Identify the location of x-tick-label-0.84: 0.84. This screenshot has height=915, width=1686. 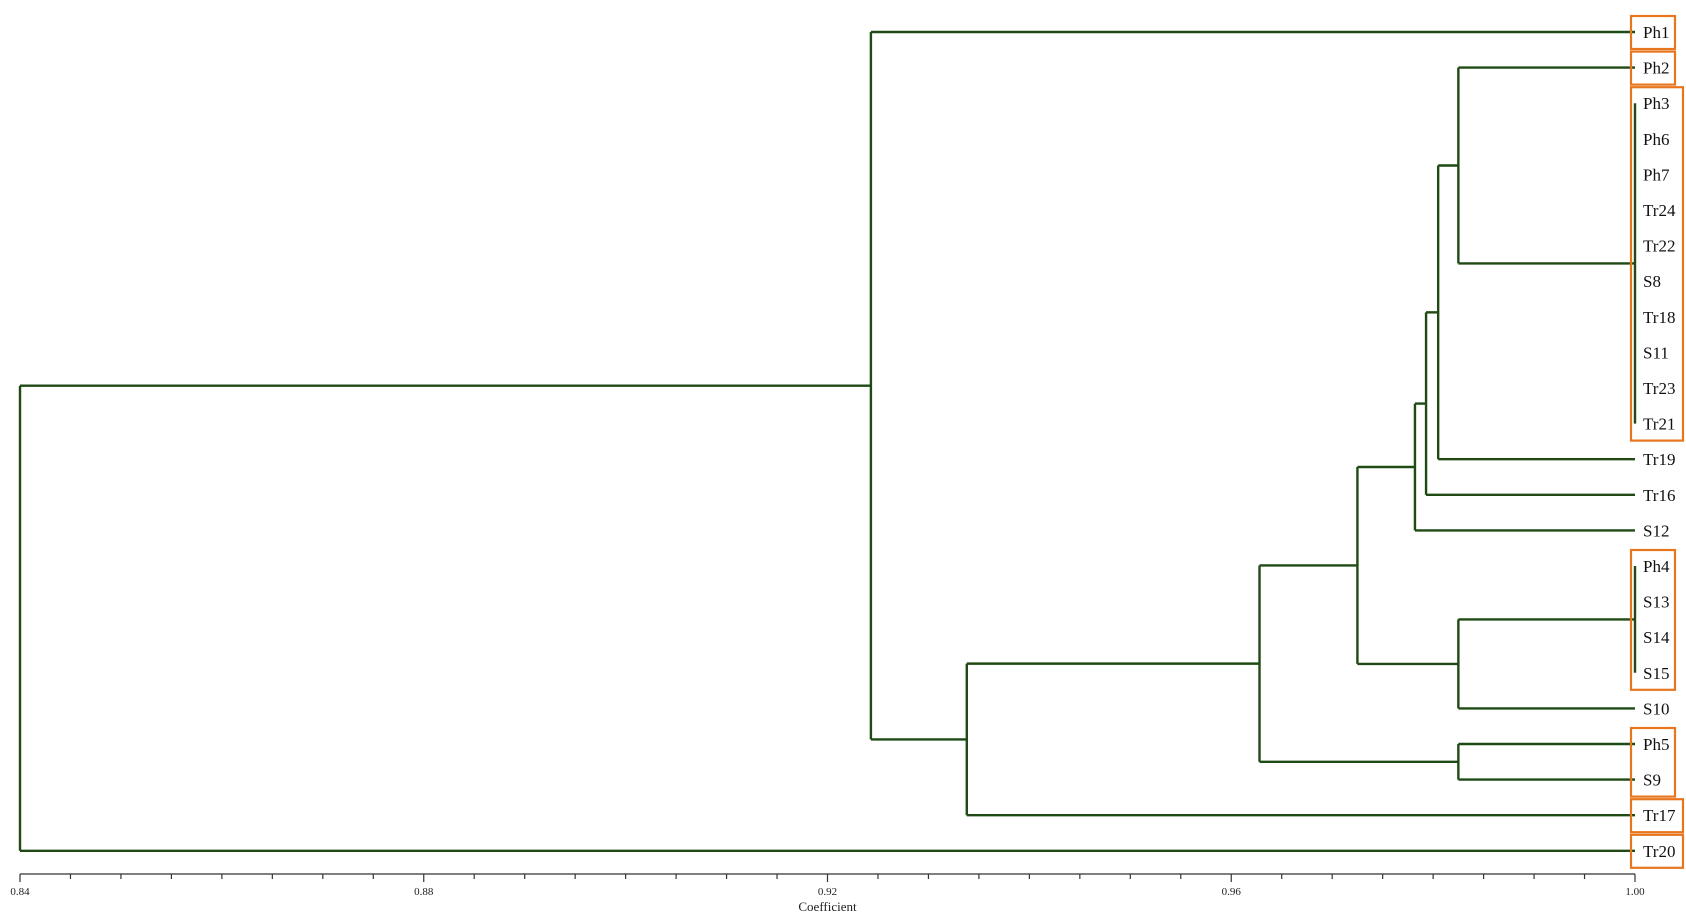
(20, 892).